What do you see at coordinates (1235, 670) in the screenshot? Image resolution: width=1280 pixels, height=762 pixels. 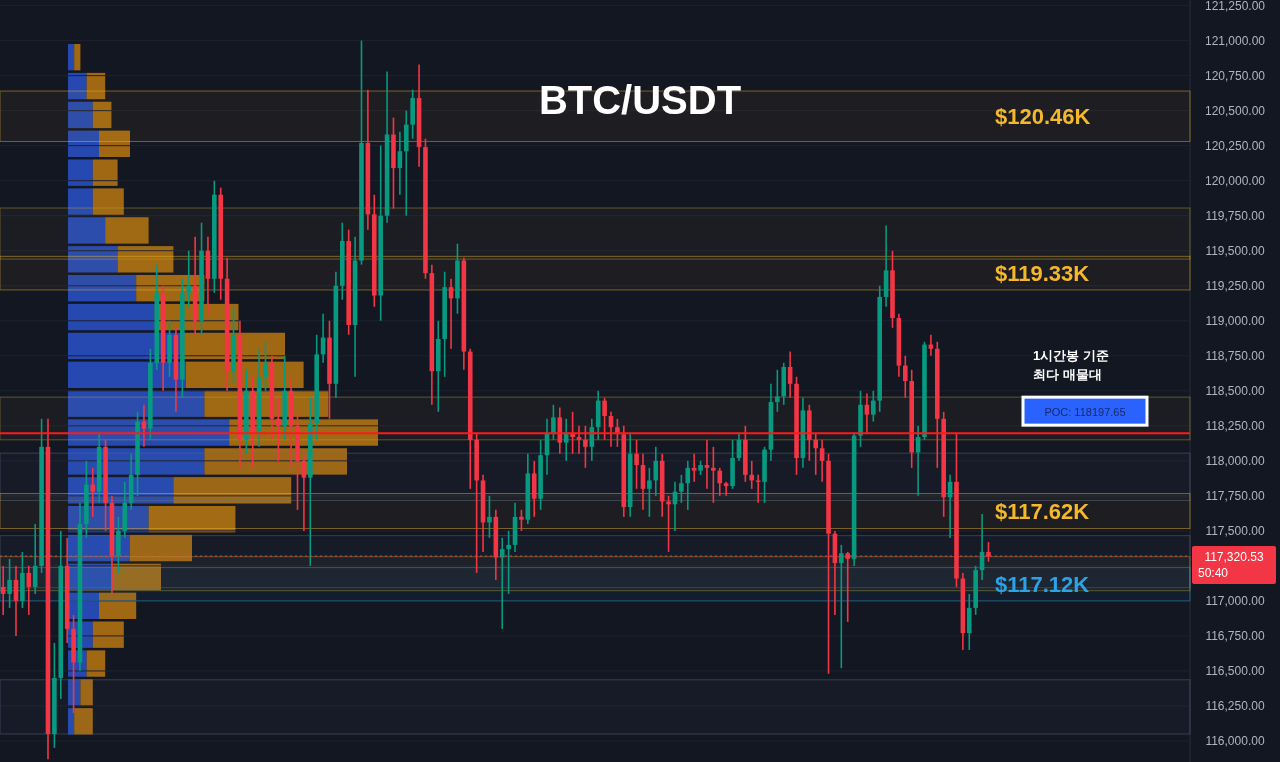 I see `y-tick-label: 116,500.00` at bounding box center [1235, 670].